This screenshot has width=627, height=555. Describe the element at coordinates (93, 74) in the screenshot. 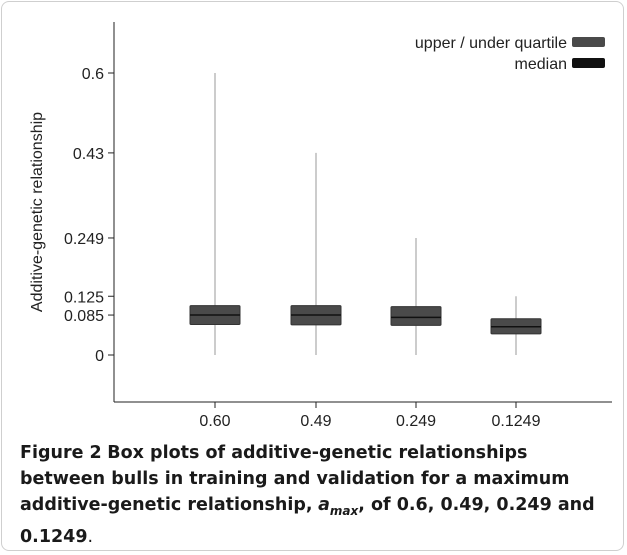

I see `y-tick-label: 0.6` at that location.